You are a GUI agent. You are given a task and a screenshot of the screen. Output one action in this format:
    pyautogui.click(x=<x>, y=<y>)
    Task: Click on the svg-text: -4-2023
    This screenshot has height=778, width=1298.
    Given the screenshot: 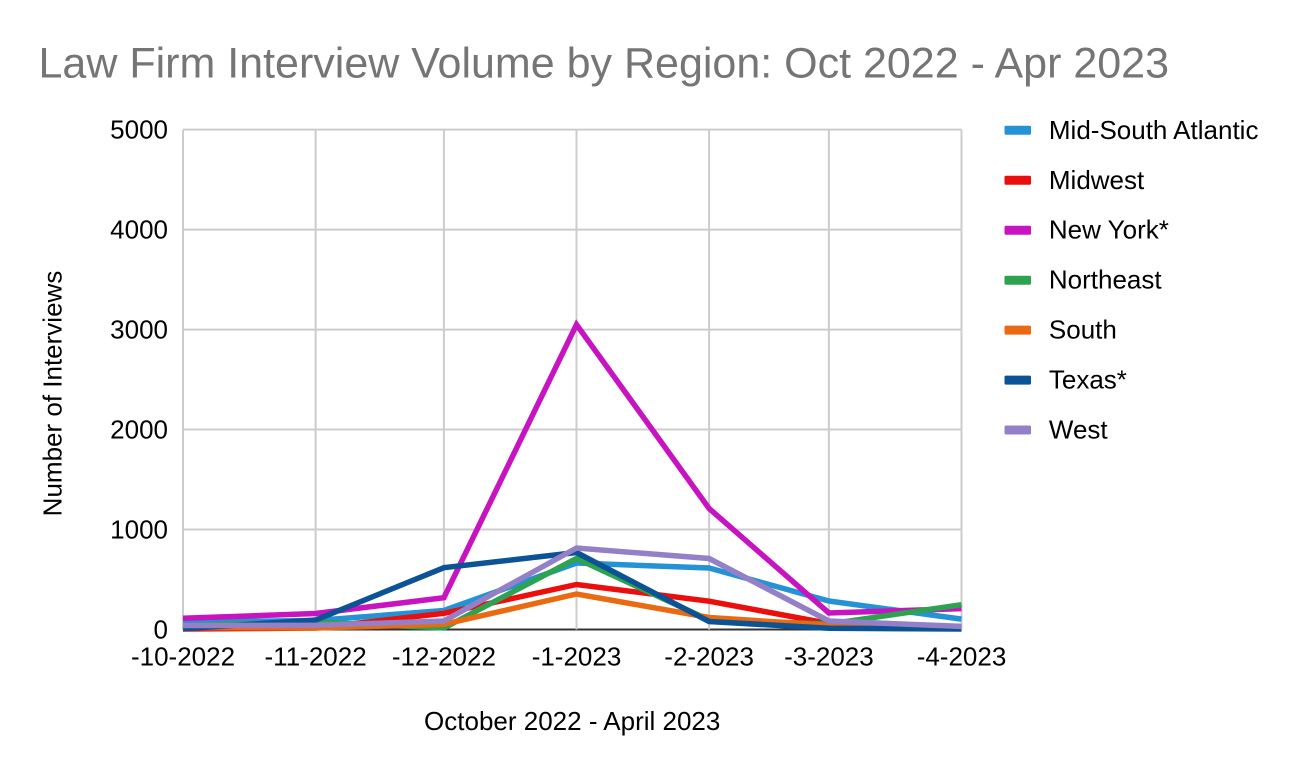 What is the action you would take?
    pyautogui.click(x=962, y=657)
    